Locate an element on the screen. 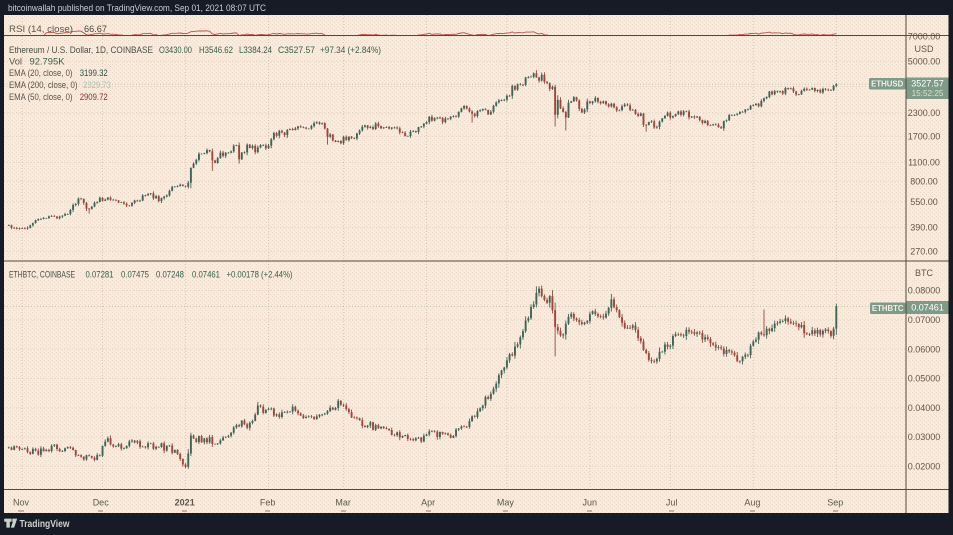  svg-text: 2909.72 is located at coordinates (94, 97).